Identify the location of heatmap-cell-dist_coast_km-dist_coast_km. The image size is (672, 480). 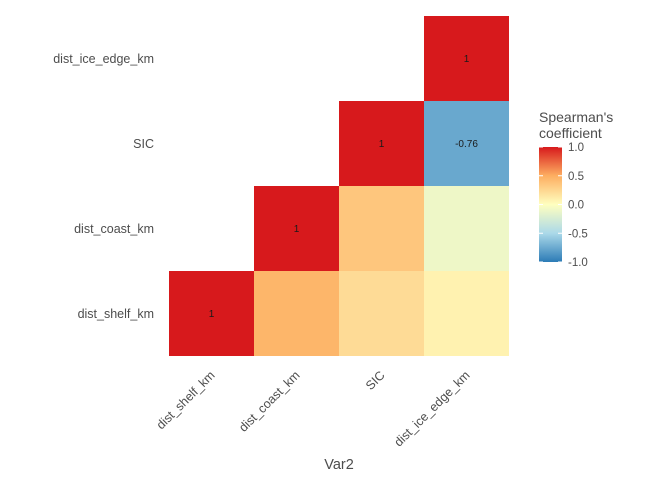
(296, 228).